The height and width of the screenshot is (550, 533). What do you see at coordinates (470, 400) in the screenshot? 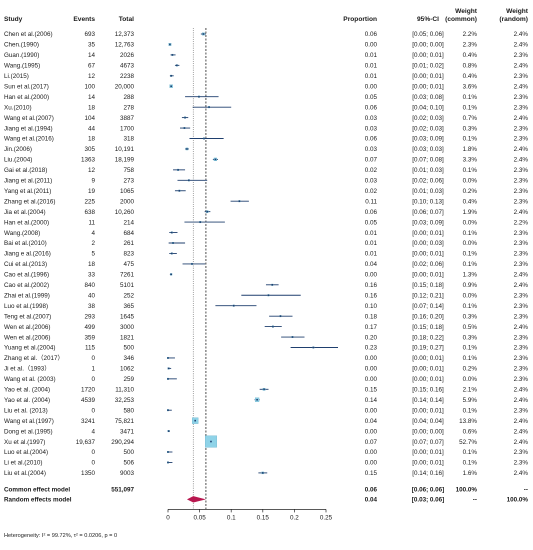
I see `study-weight-common: 5.9%` at bounding box center [470, 400].